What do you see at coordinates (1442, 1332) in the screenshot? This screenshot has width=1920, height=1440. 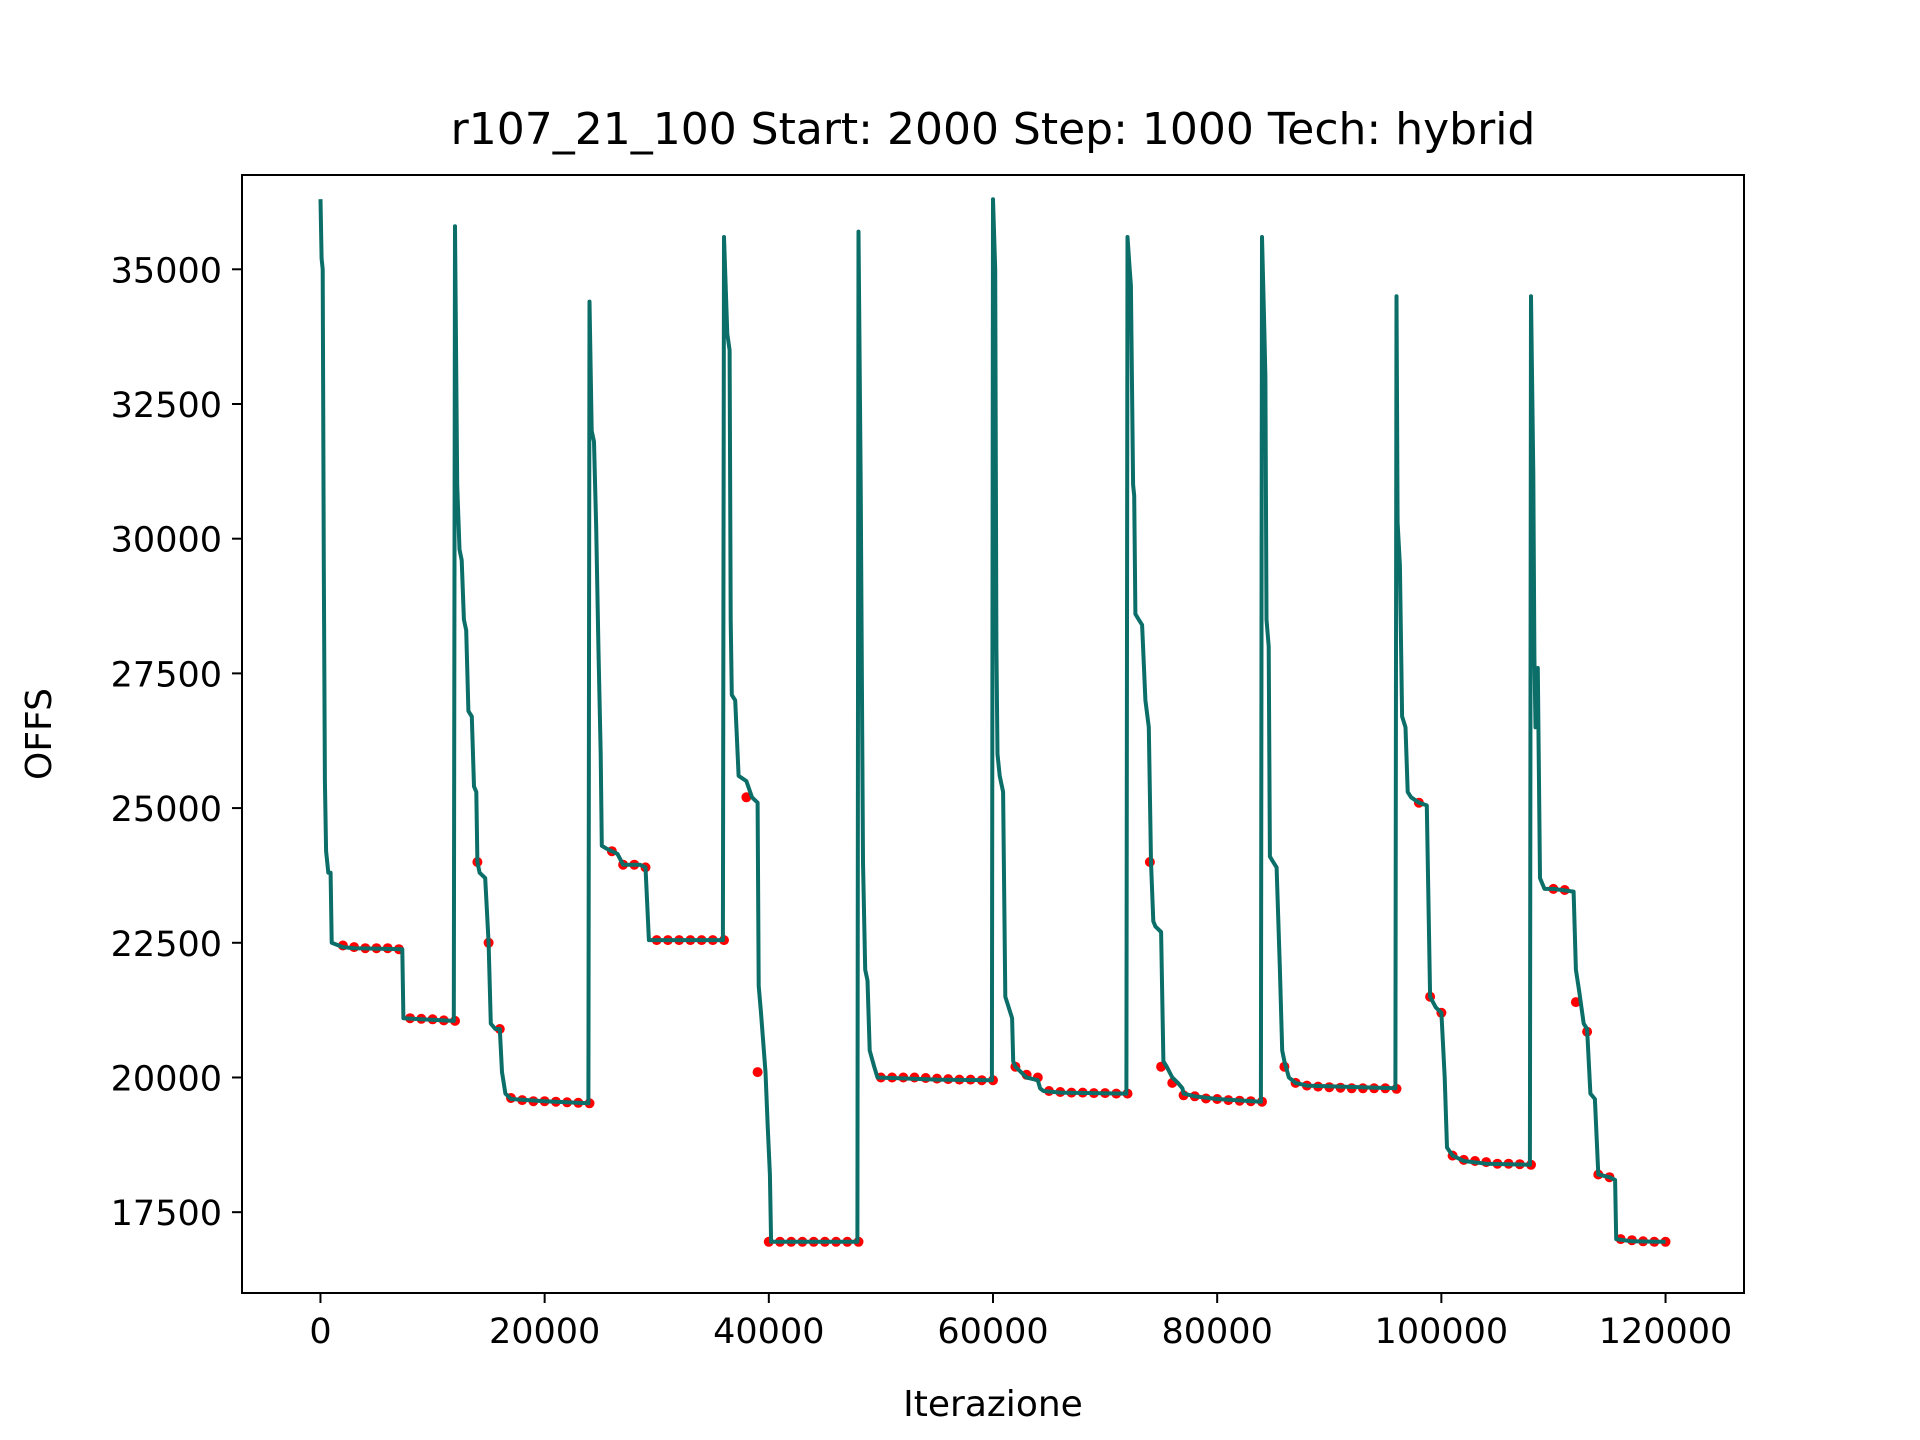 I see `x-tick-label: 100000` at bounding box center [1442, 1332].